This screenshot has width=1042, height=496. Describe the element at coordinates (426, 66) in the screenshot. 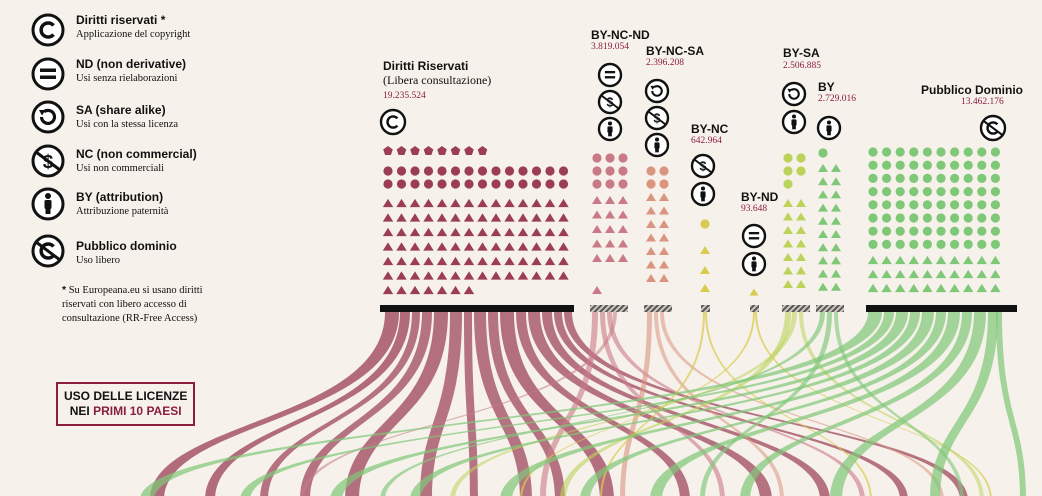

I see `category-title: Diritti Riservati` at that location.